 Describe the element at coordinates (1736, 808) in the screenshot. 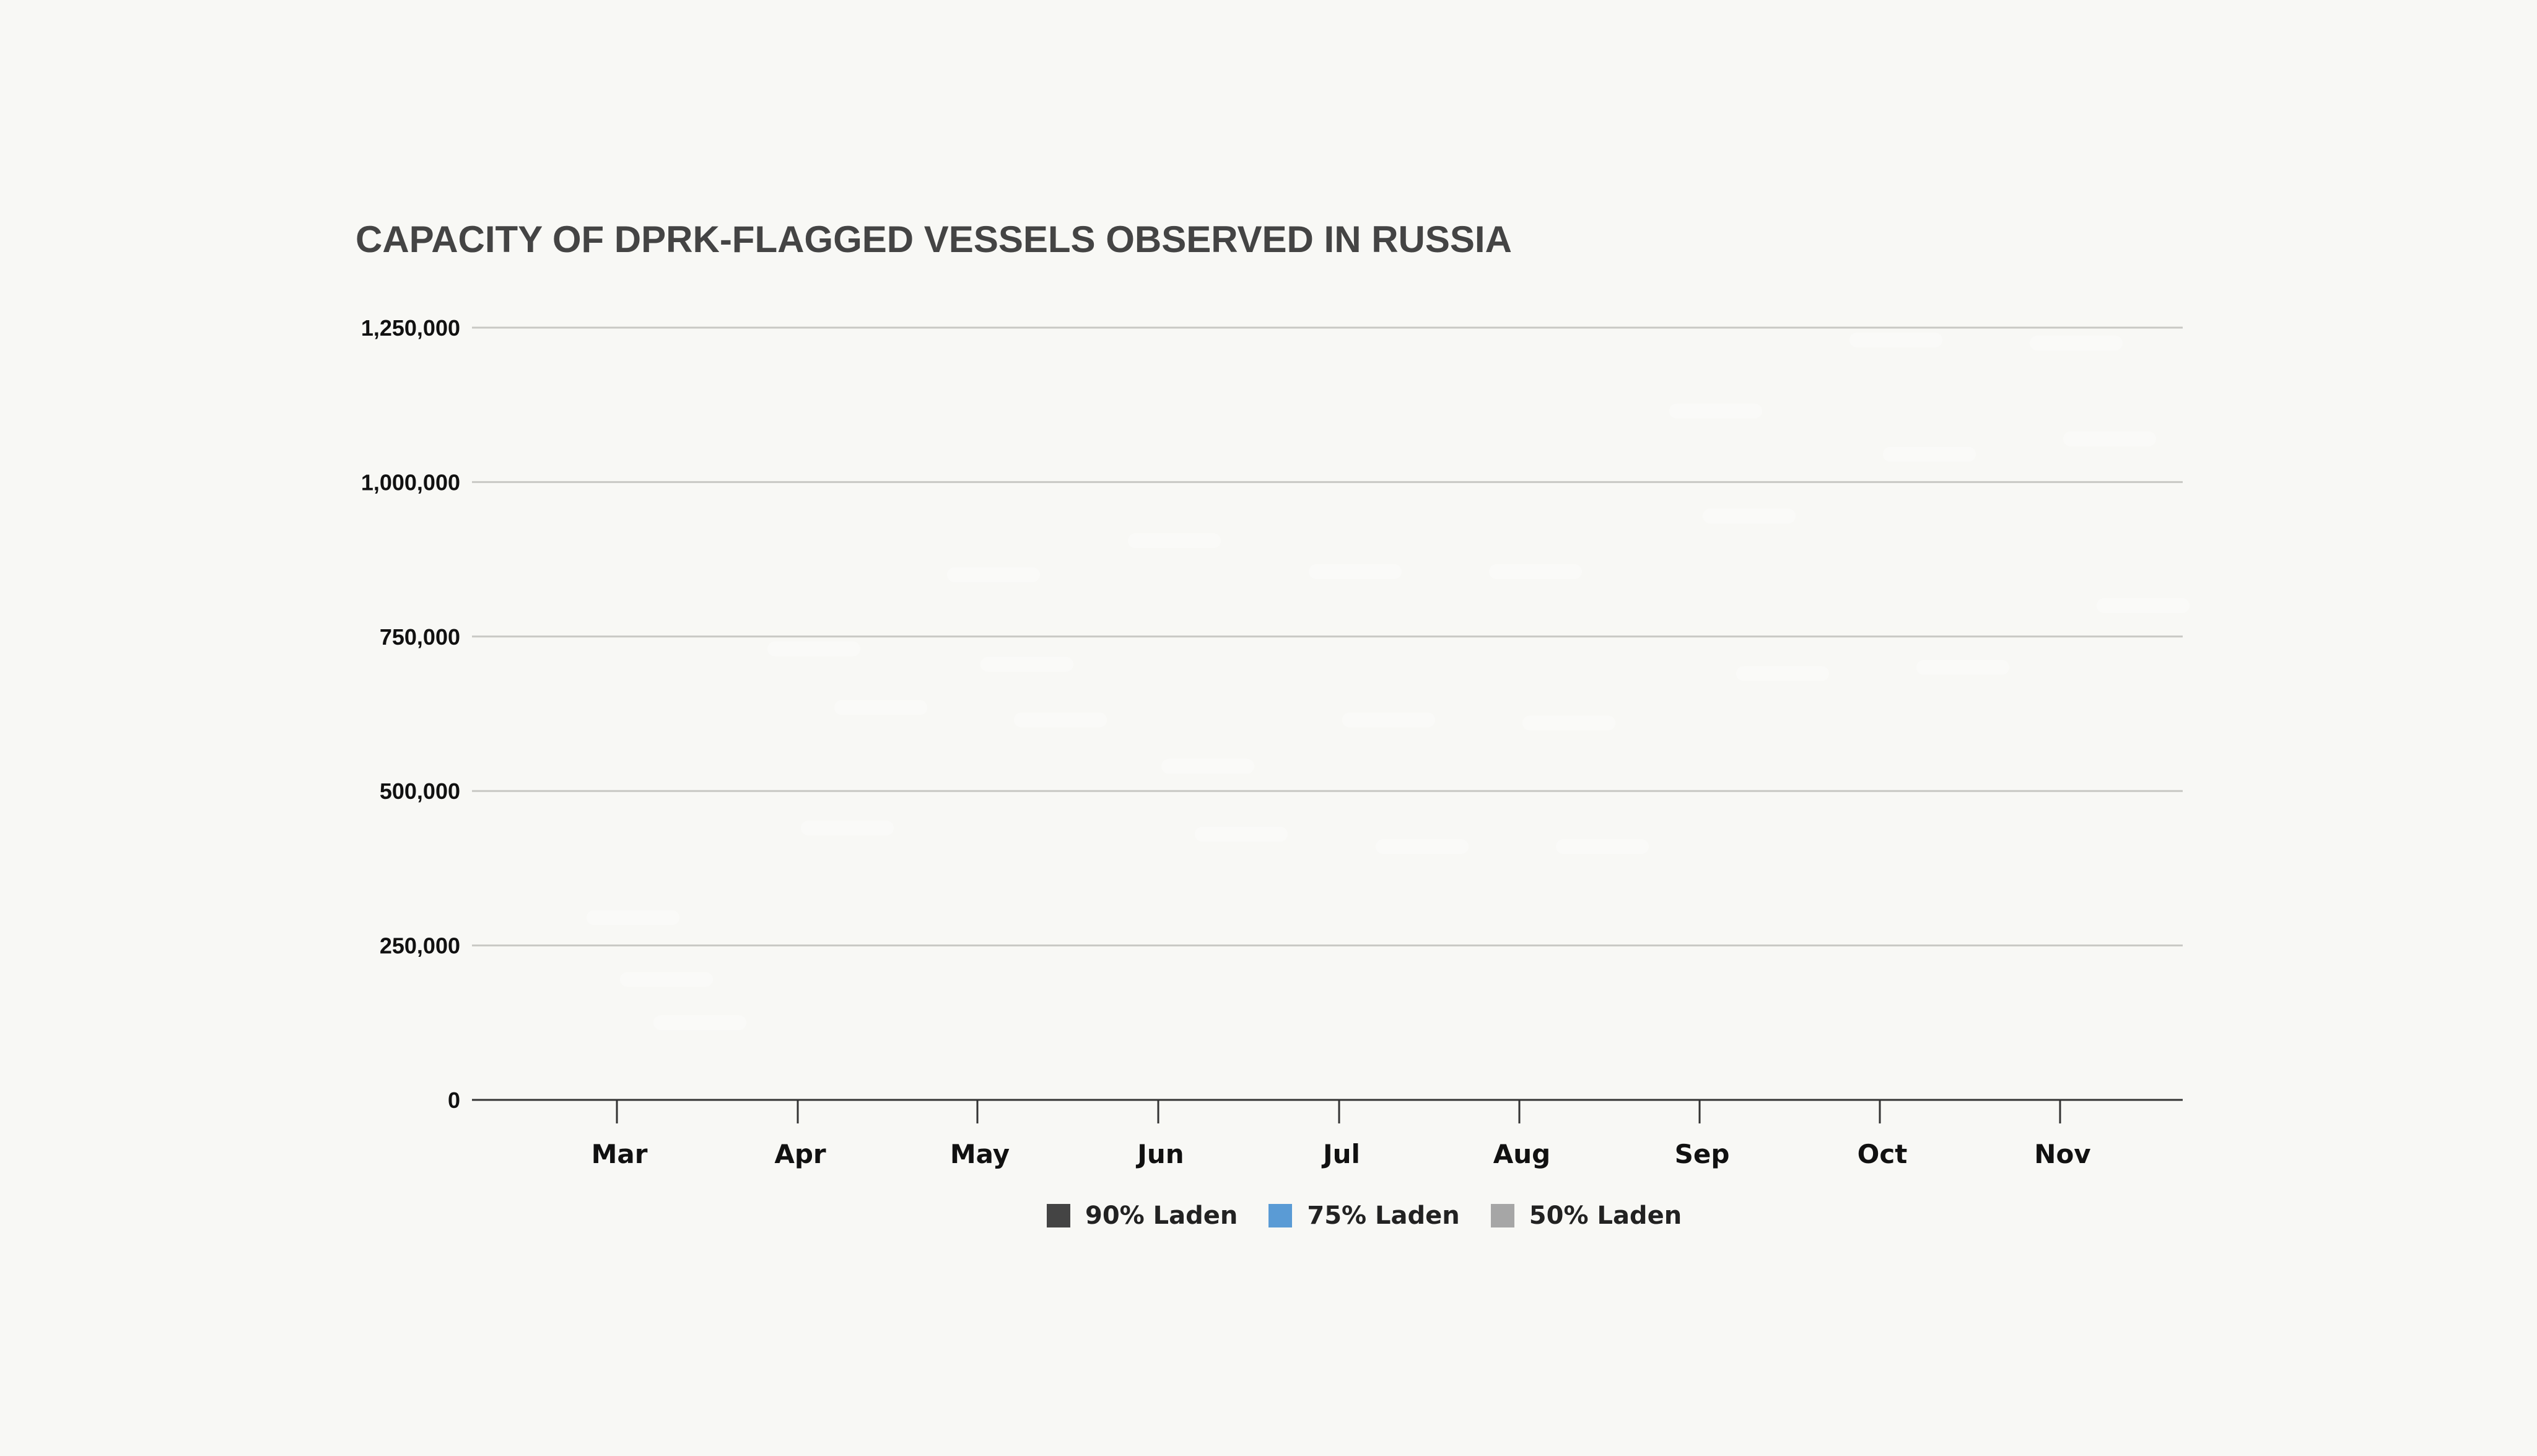

I see `bar-75-laden-sep` at that location.